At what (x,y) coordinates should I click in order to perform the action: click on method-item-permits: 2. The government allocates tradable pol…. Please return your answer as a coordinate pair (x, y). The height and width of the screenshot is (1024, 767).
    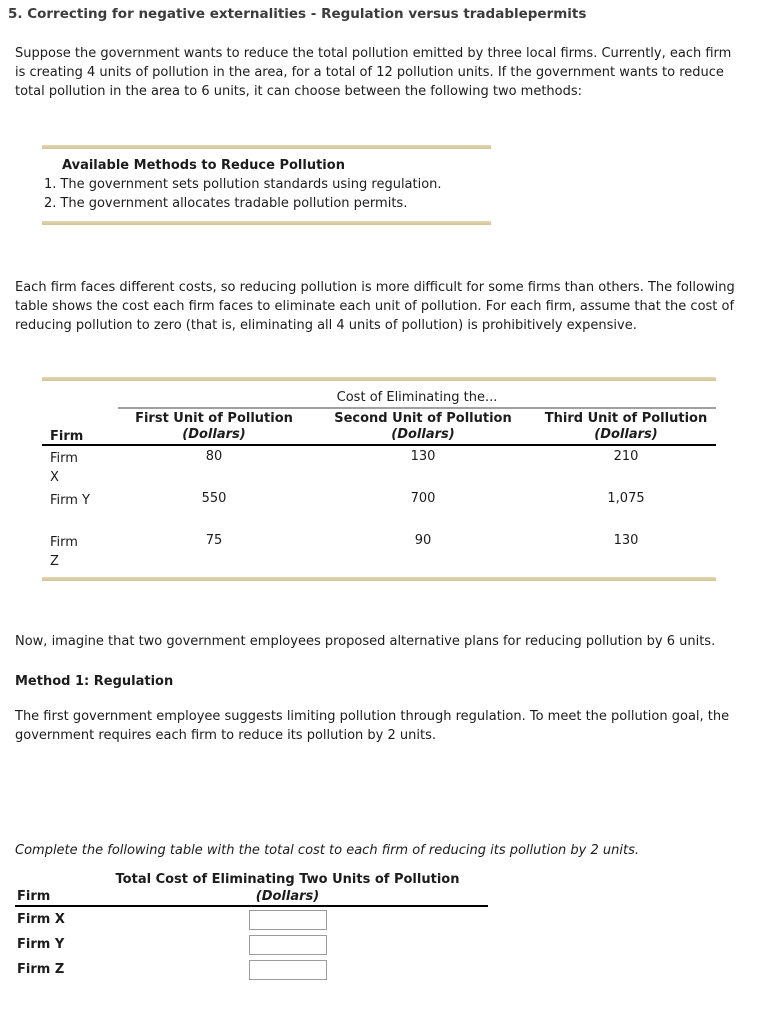
    Looking at the image, I should click on (266, 203).